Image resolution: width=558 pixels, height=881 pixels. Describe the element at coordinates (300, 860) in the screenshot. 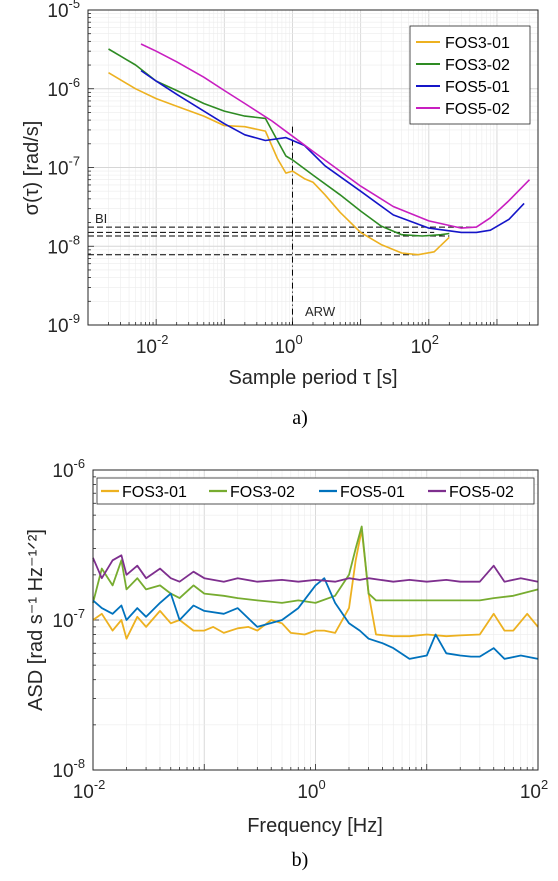

I see `chart-b-caption: b)` at that location.